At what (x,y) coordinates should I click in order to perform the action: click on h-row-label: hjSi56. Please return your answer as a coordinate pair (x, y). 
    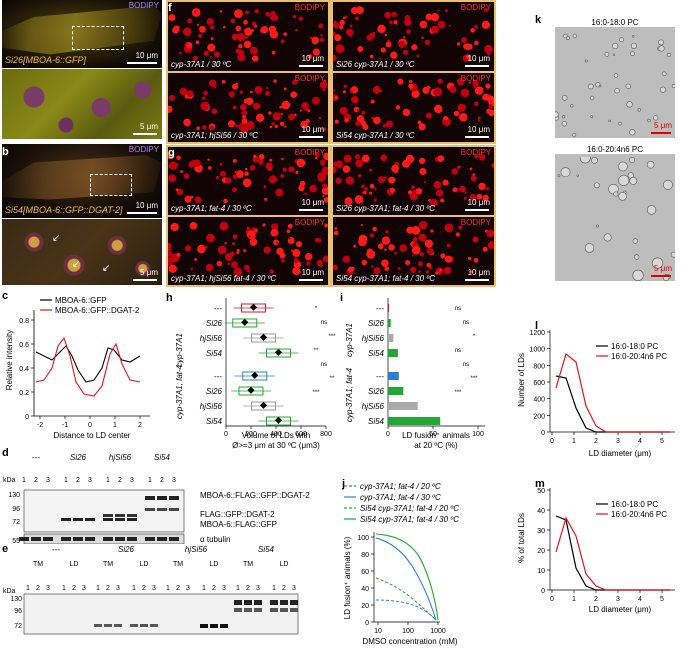
    Looking at the image, I should click on (211, 338).